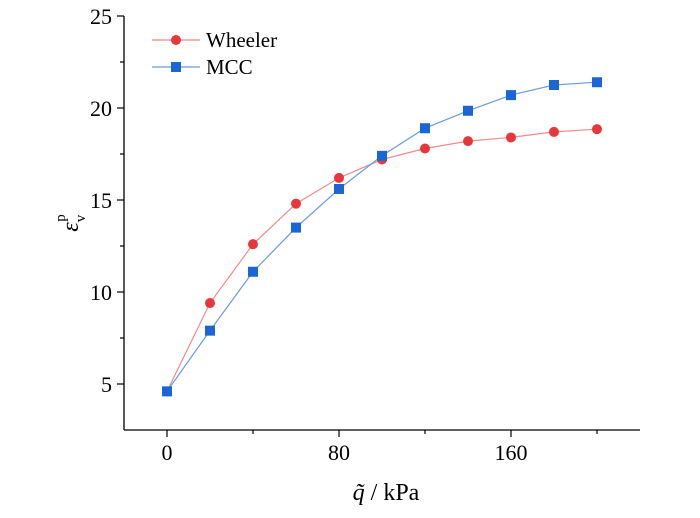 This screenshot has width=700, height=518. Describe the element at coordinates (71, 227) in the screenshot. I see `y-axis-label-symbol: ε` at that location.